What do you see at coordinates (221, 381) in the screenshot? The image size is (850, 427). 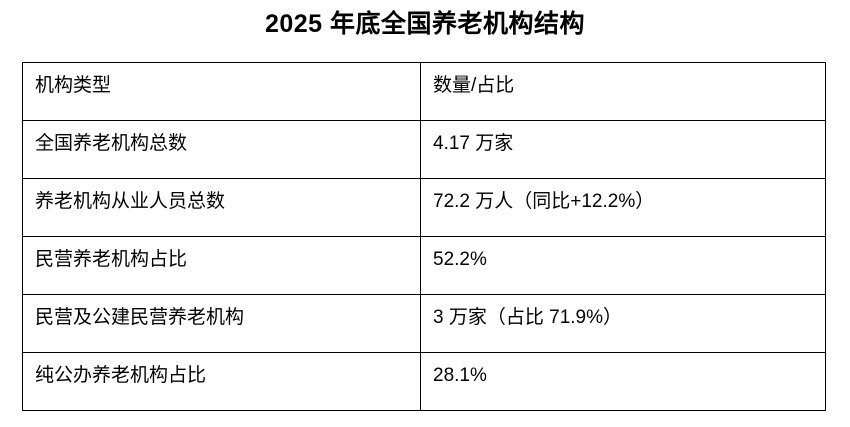 I see `cell-institution-type: 纯公办养老机构占比` at bounding box center [221, 381].